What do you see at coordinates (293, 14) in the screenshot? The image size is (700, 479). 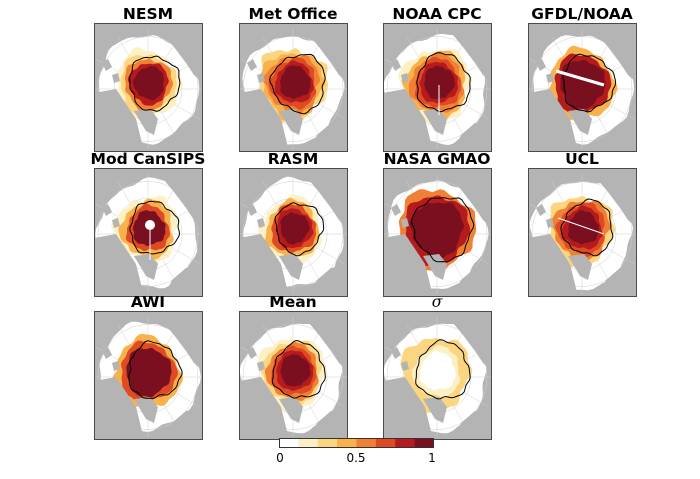 I see `panel-title-met-office: Met Office` at bounding box center [293, 14].